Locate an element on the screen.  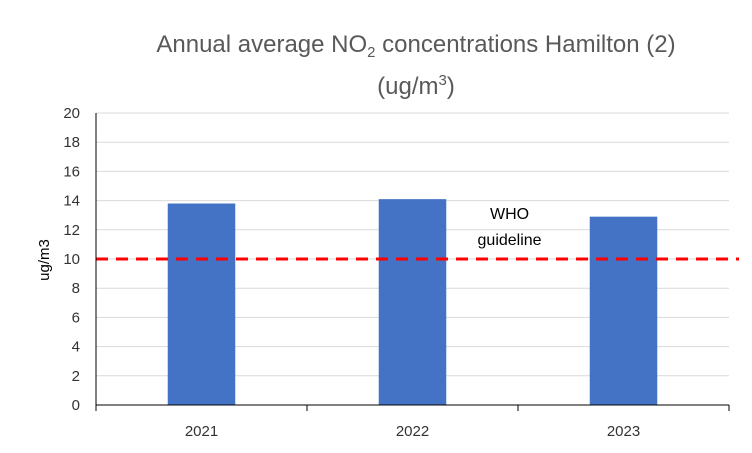
y-tick-label: 12 is located at coordinates (71, 230).